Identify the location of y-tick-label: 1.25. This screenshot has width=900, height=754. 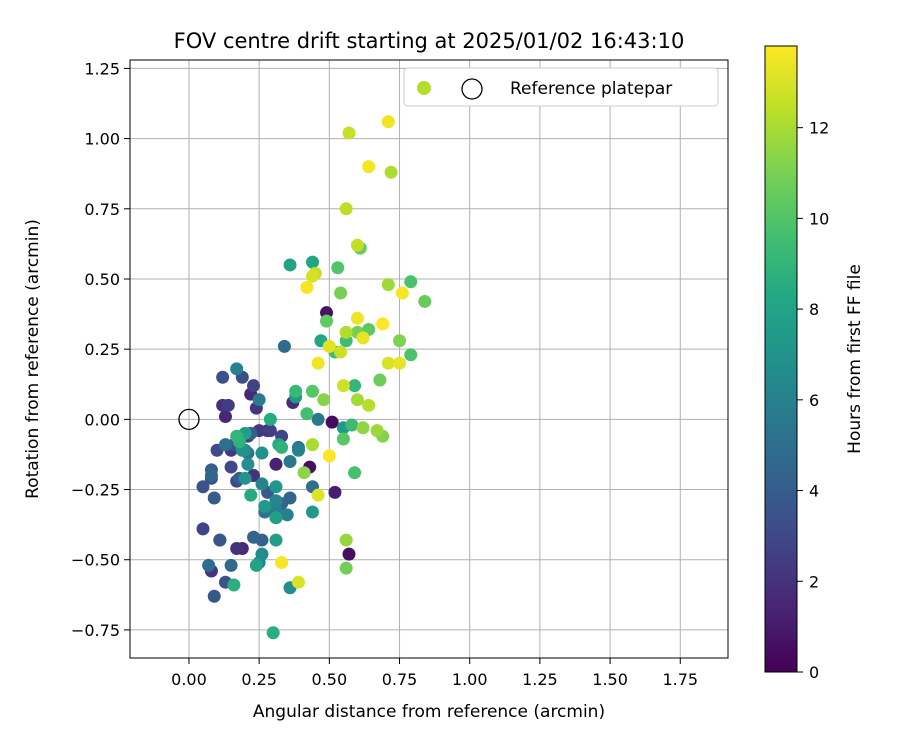
(102, 68).